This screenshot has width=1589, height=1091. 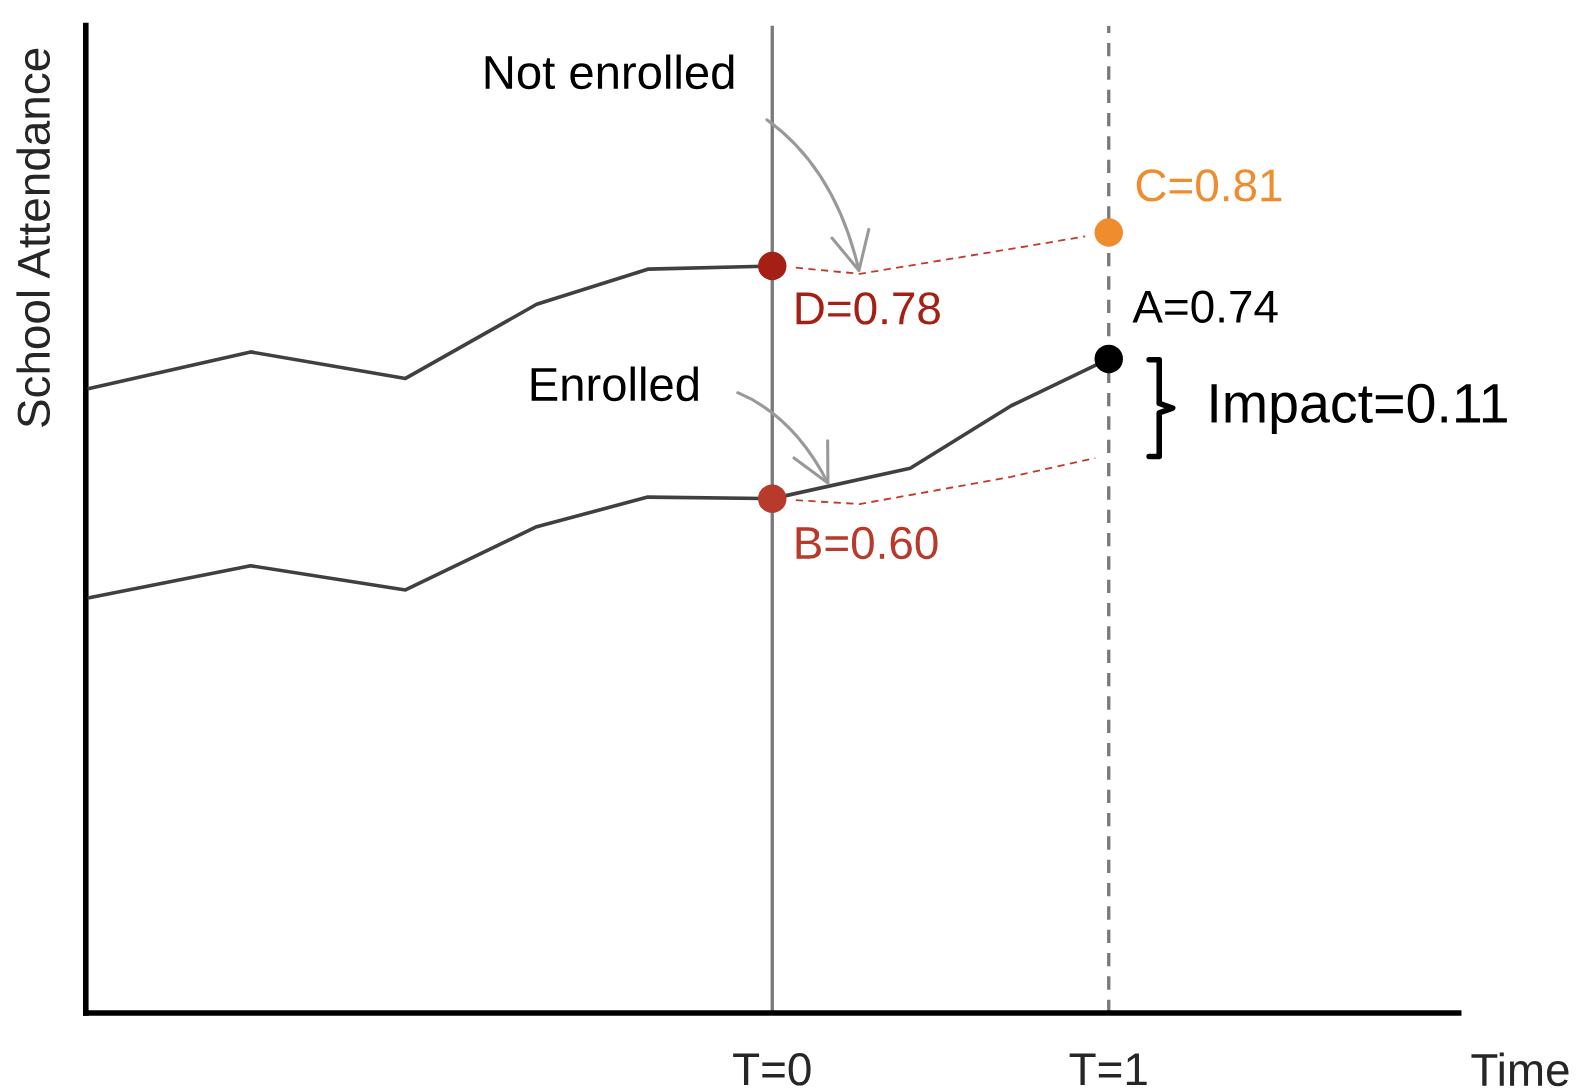 What do you see at coordinates (1520, 1069) in the screenshot?
I see `x-axis-title: Time` at bounding box center [1520, 1069].